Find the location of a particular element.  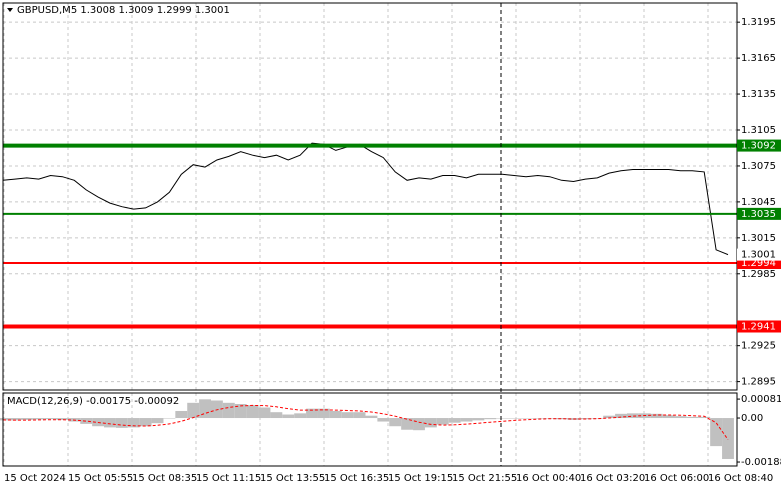

signal-line is located at coordinates (365, 422).